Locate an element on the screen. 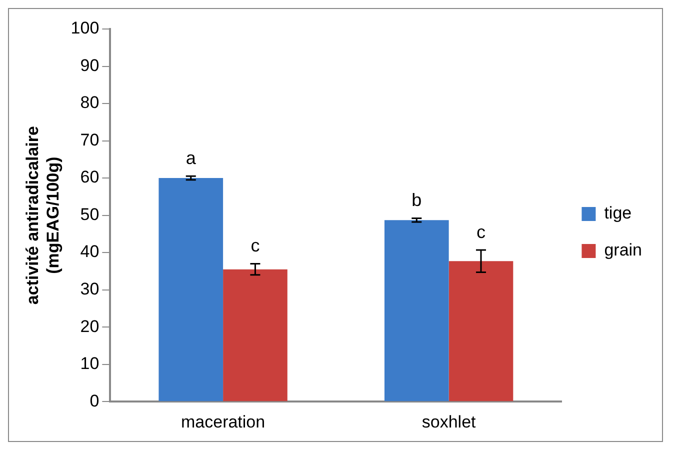 This screenshot has height=452, width=673. x-tick-label: soxhlet is located at coordinates (449, 422).